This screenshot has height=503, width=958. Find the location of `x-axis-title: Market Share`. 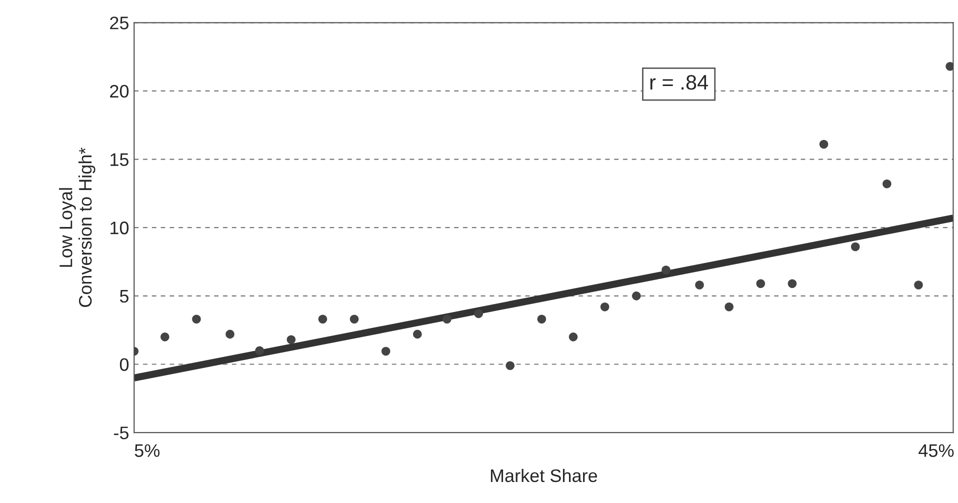

x-axis-title: Market Share is located at coordinates (544, 475).